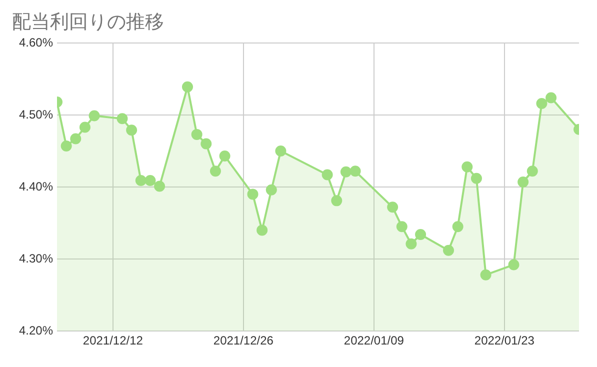  Describe the element at coordinates (36, 258) in the screenshot. I see `y-tick-label: 4.30%` at that location.